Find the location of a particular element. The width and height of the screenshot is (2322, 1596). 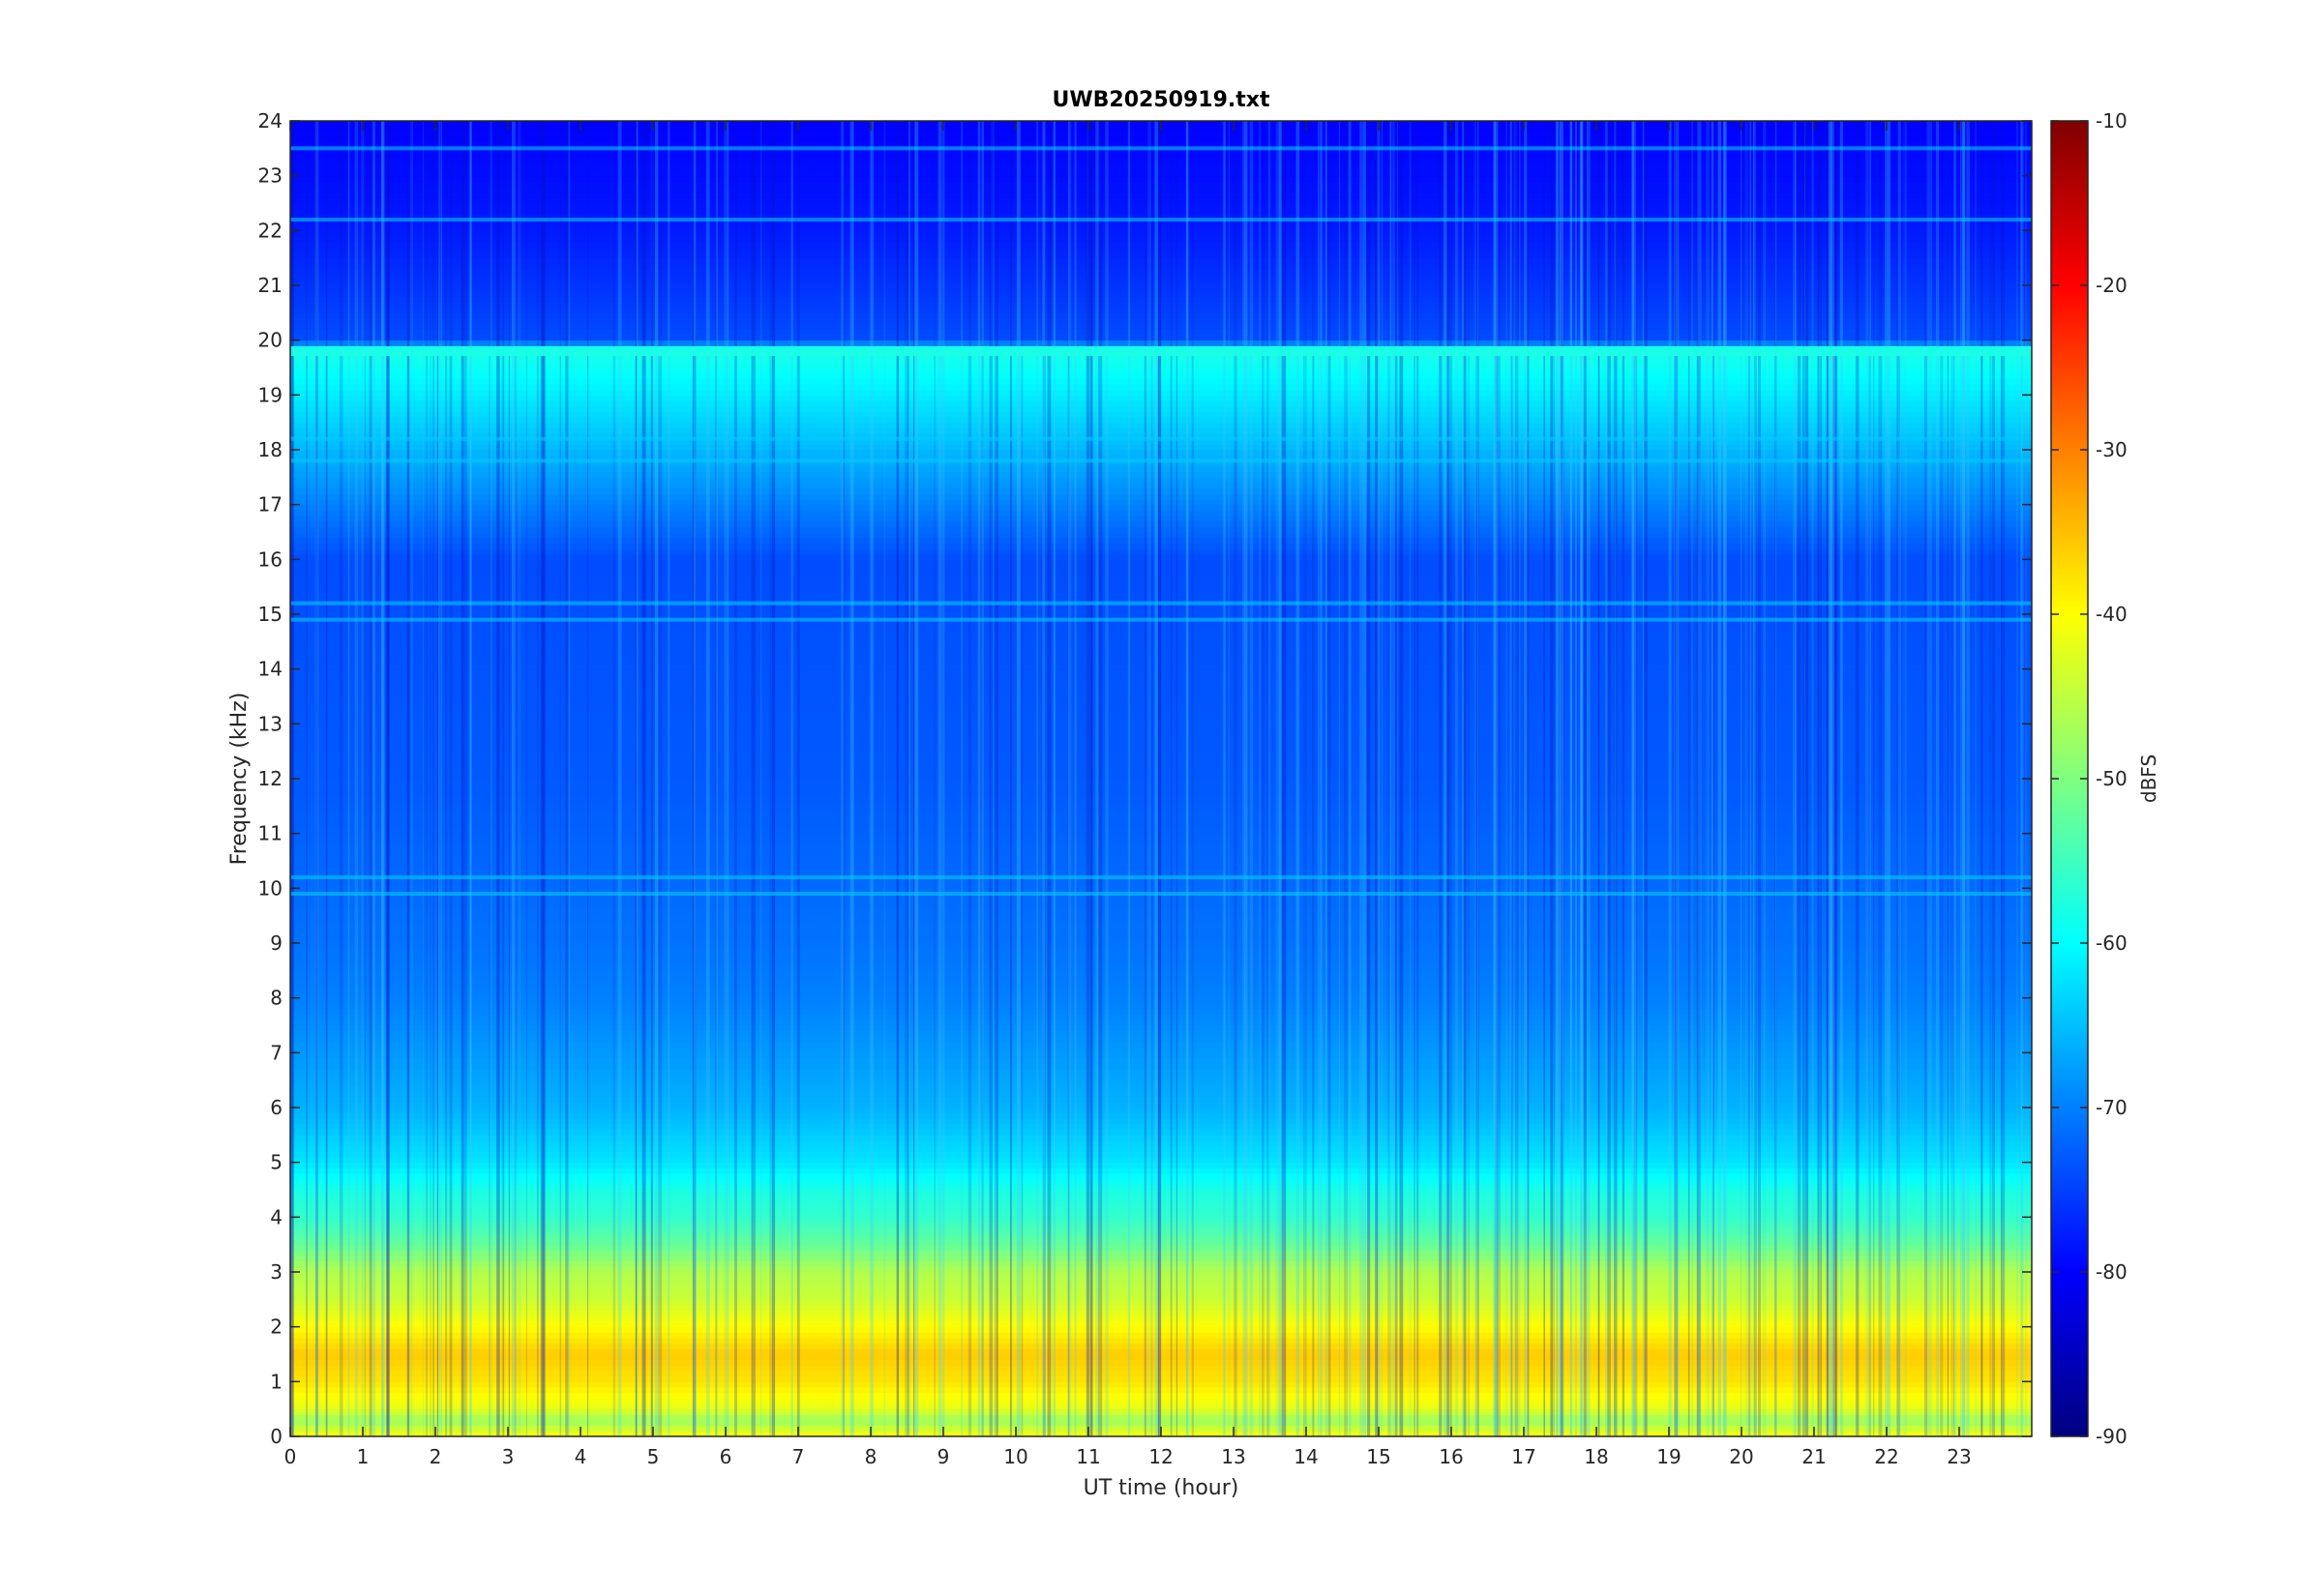

y-tick-label: 14 is located at coordinates (270, 669).